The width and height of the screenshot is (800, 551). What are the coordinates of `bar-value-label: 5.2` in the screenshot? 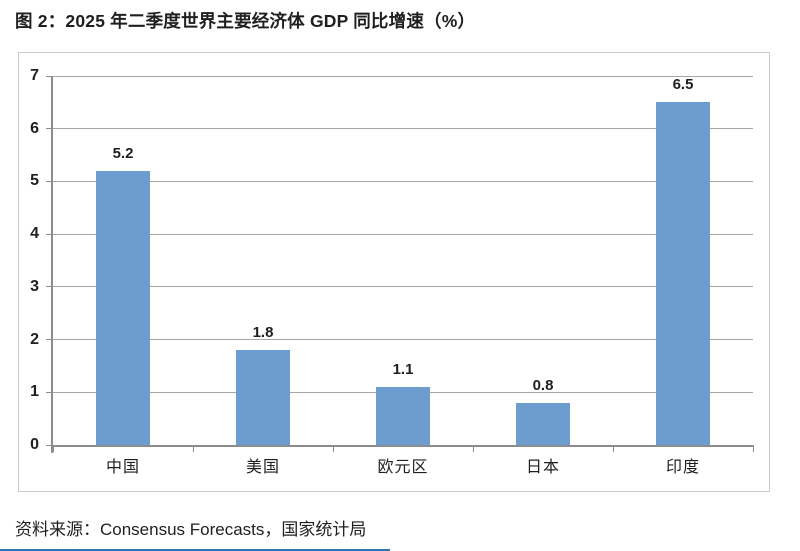 It's located at (123, 153).